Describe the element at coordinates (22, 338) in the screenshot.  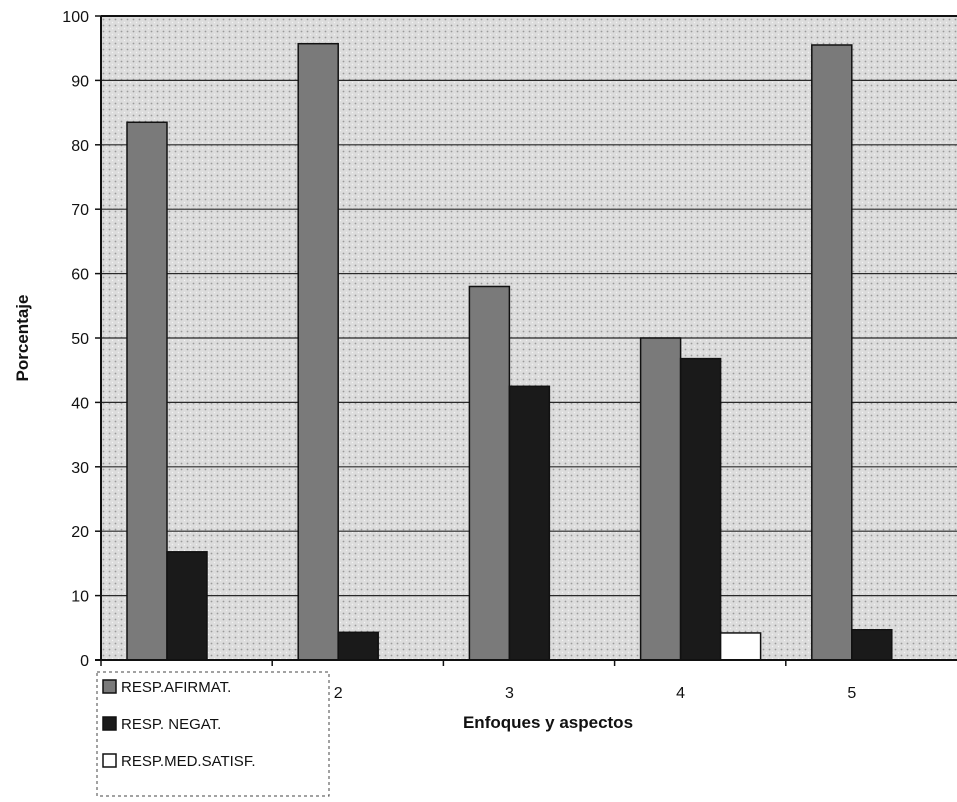
I see `y-axis-title: Porcentaje` at that location.